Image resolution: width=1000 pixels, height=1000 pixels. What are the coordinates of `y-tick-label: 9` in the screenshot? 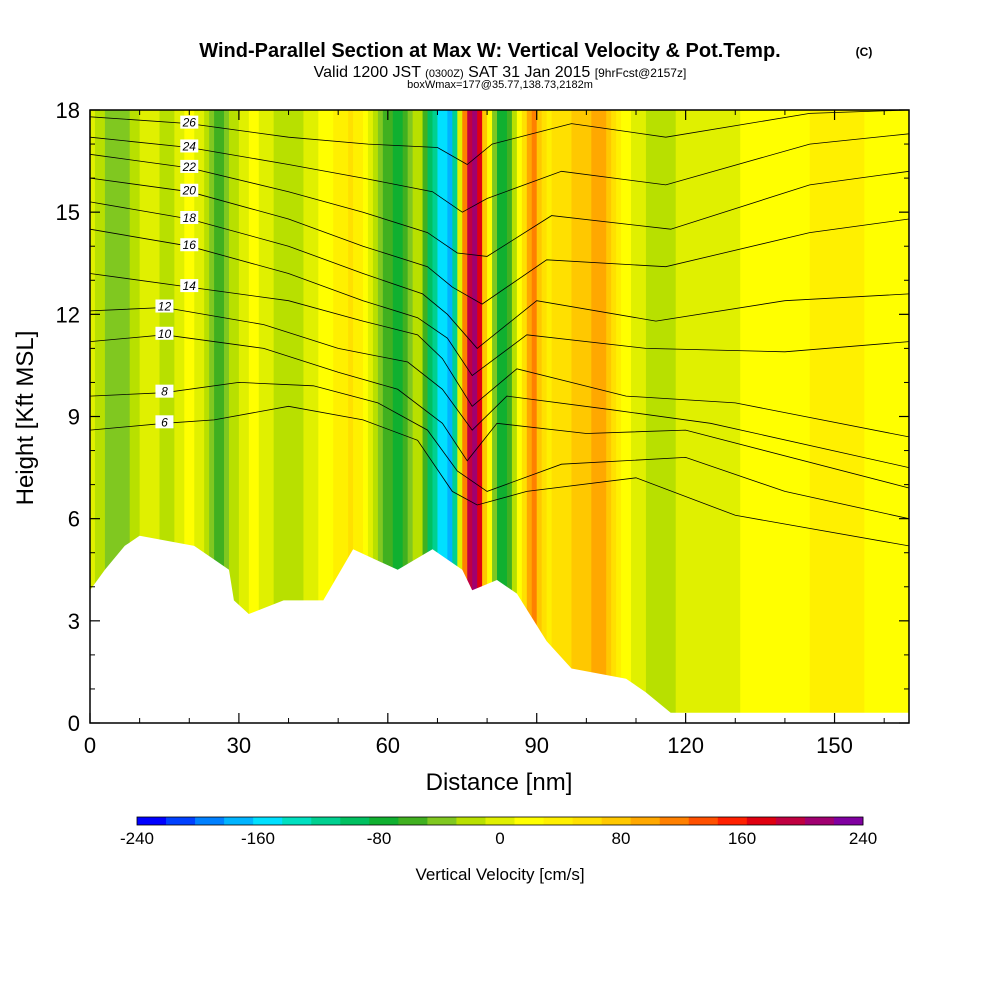 It's located at (74, 417).